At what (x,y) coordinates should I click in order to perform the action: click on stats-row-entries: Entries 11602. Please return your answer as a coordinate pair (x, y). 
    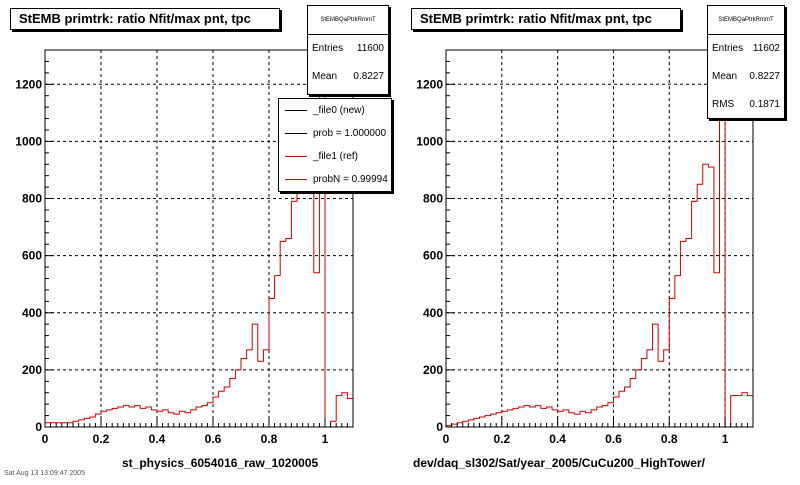
    Looking at the image, I should click on (746, 48).